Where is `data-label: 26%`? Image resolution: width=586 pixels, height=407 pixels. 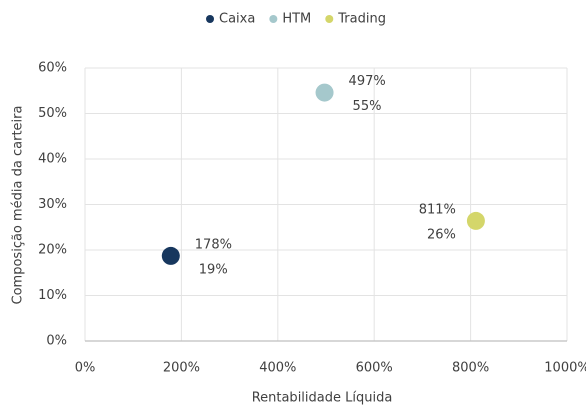
data-label: 26% is located at coordinates (441, 234).